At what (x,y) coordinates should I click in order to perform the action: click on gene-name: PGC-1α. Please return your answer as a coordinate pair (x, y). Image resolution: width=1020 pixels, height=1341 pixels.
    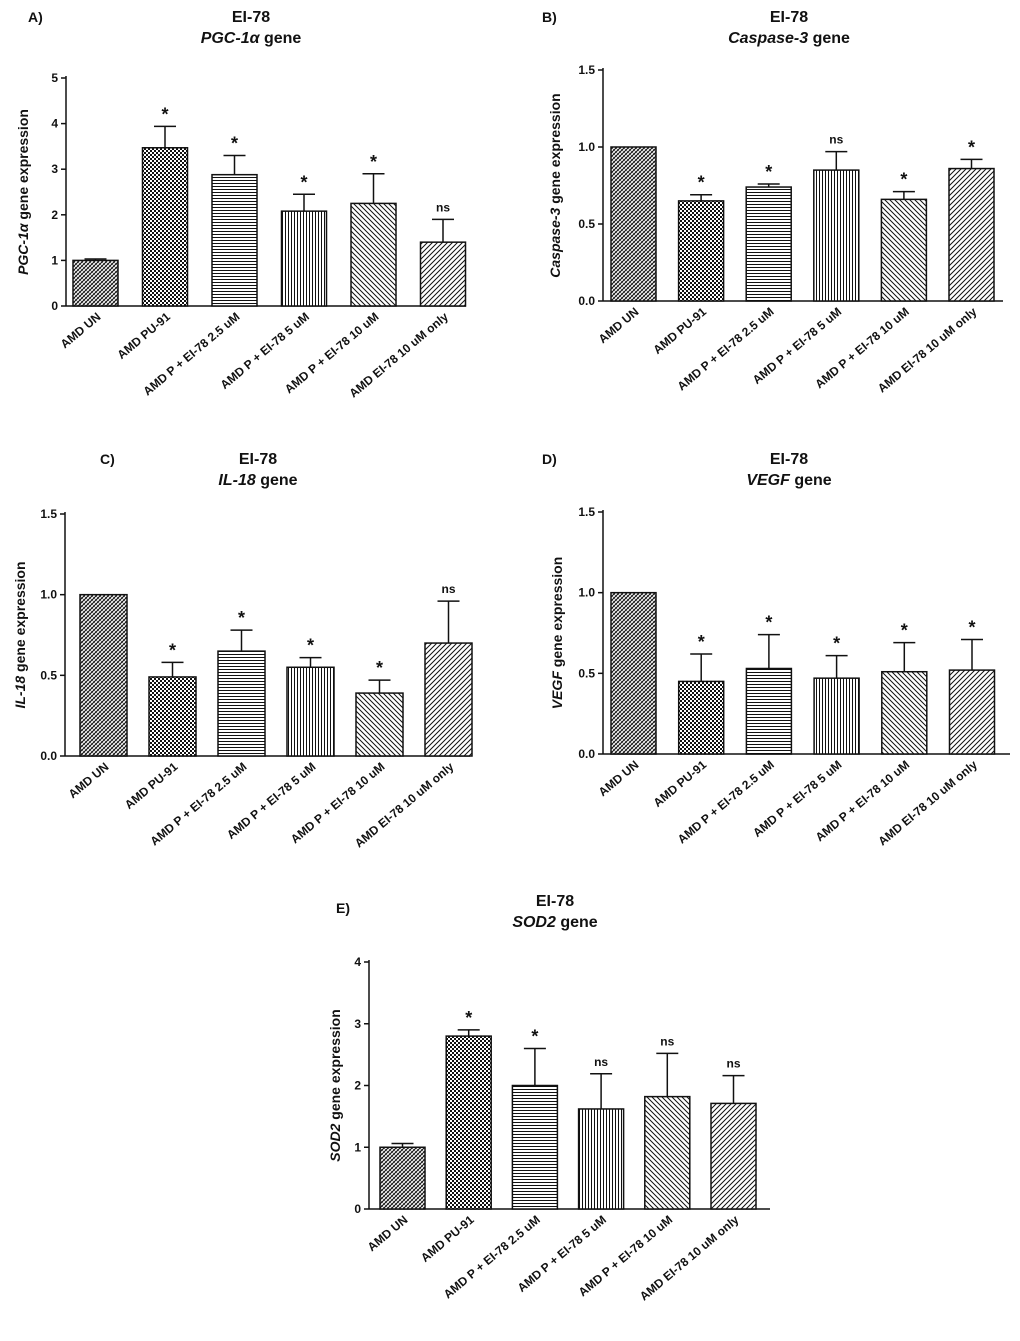
    Looking at the image, I should click on (231, 38).